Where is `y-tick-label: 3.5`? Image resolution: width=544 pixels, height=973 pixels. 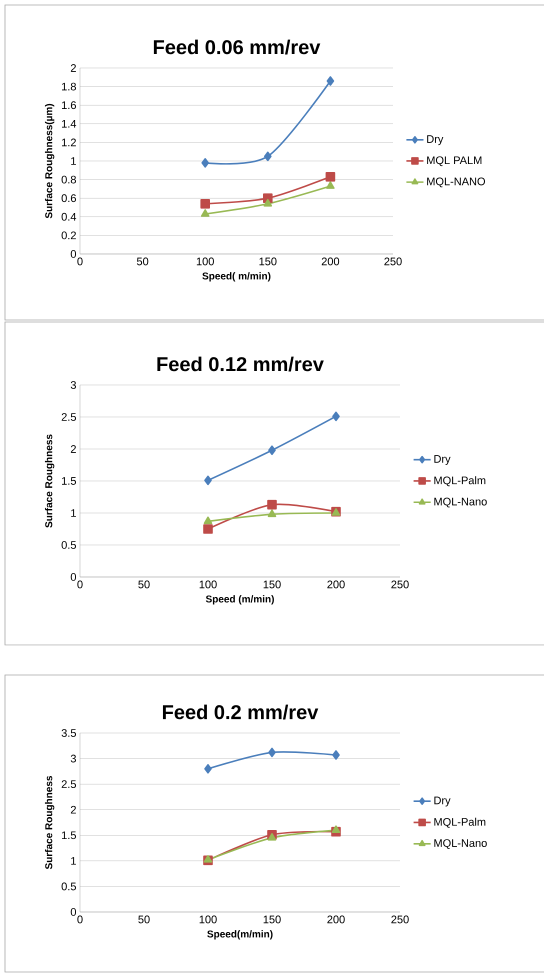
y-tick-label: 3.5 is located at coordinates (69, 733).